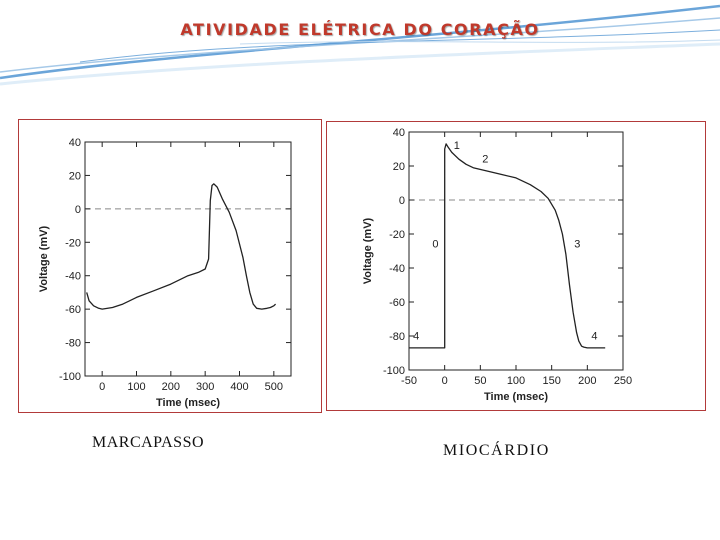 The height and width of the screenshot is (540, 720). I want to click on plot-area-frame, so click(188, 259).